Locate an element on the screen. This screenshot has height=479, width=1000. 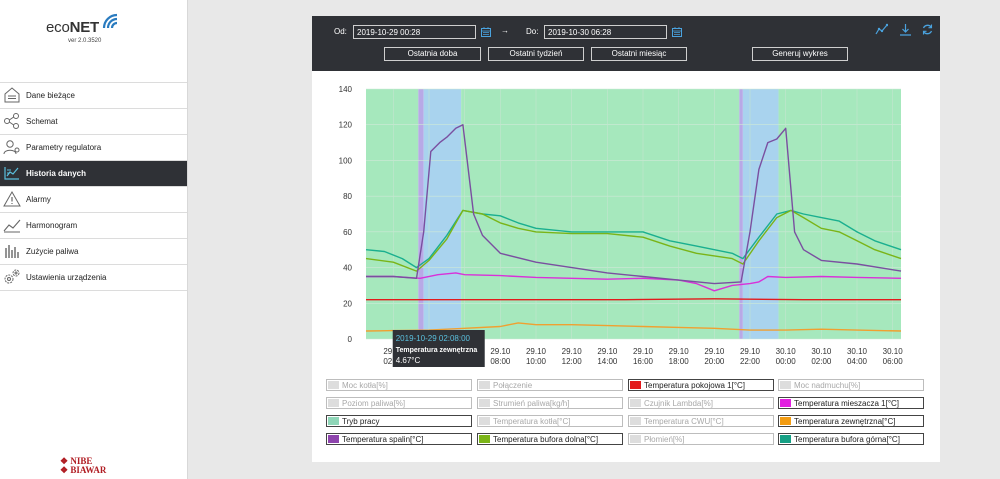
schedule-graph-icon is located at coordinates (12, 226).